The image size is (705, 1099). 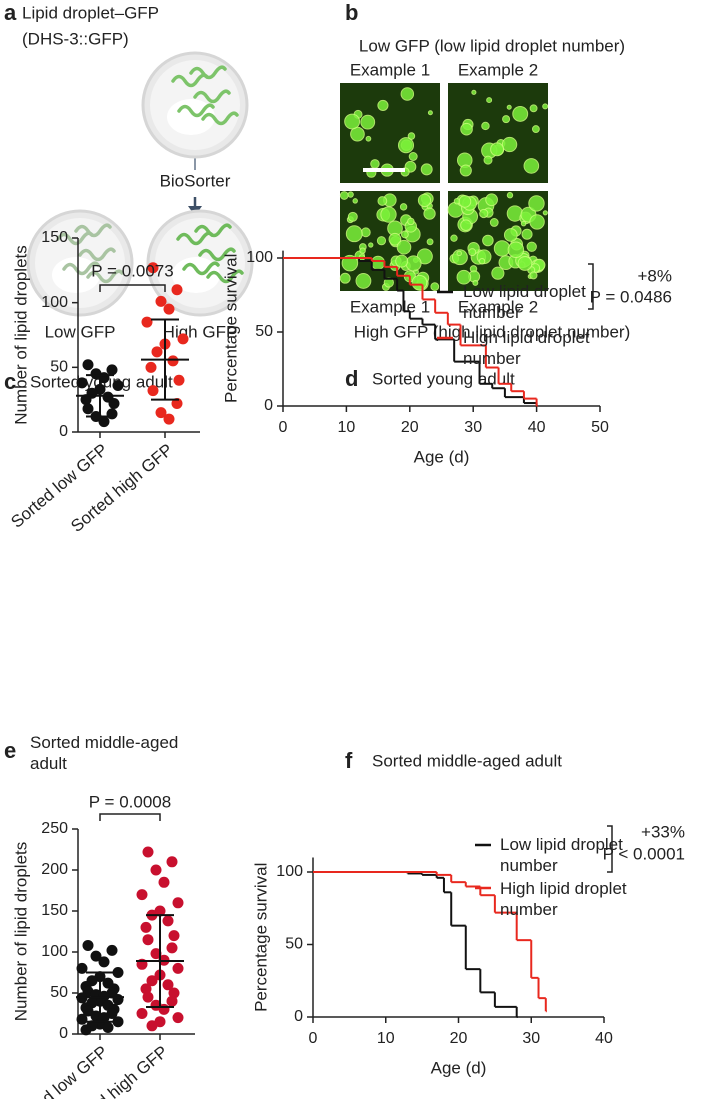 I want to click on x-tick-label: 30, so click(x=531, y=1038).